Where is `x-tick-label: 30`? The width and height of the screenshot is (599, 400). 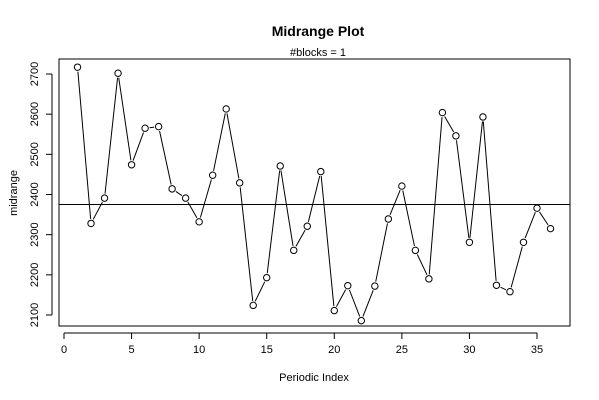 x-tick-label: 30 is located at coordinates (469, 350).